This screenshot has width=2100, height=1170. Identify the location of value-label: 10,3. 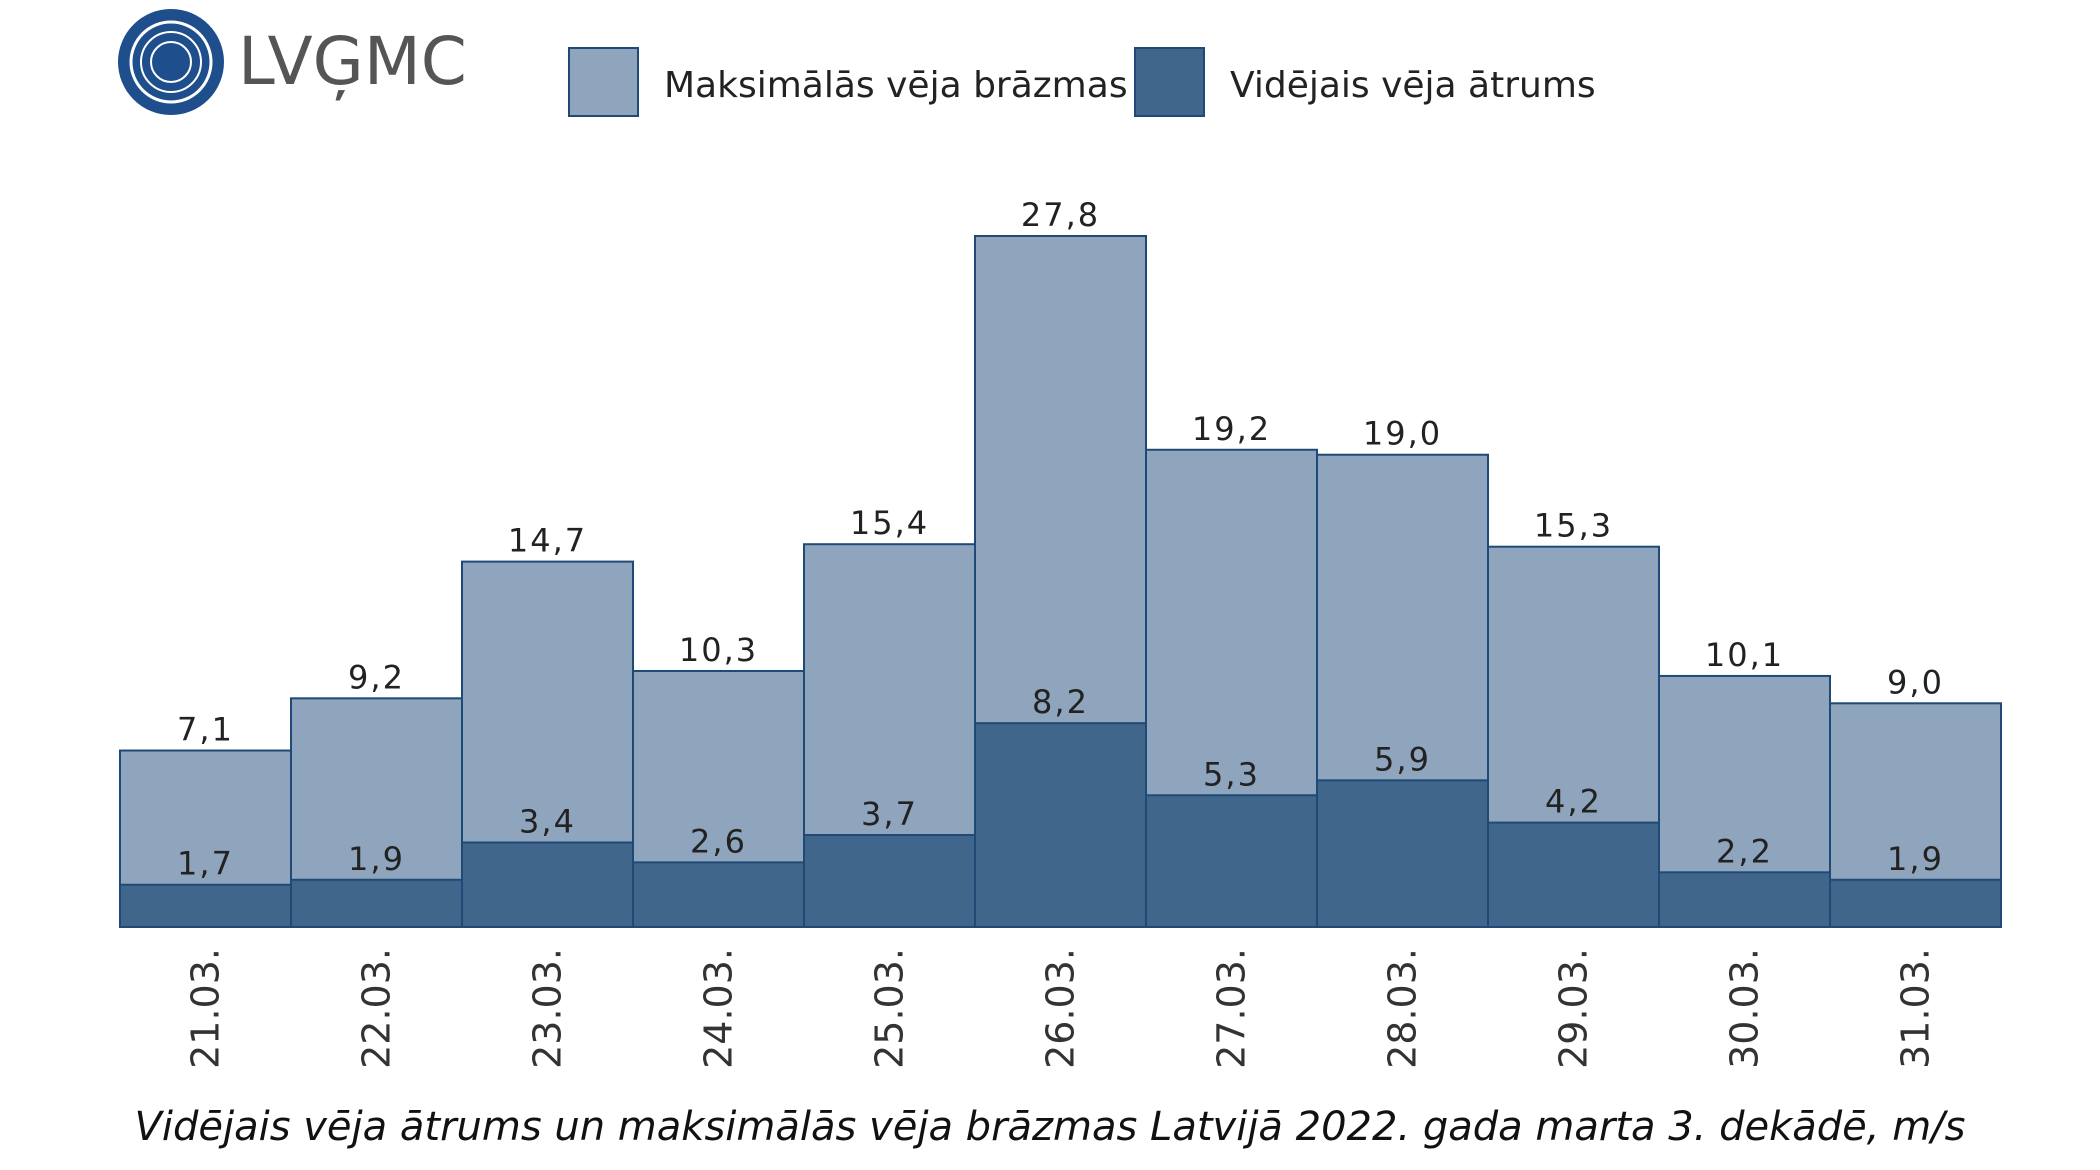
(718, 650).